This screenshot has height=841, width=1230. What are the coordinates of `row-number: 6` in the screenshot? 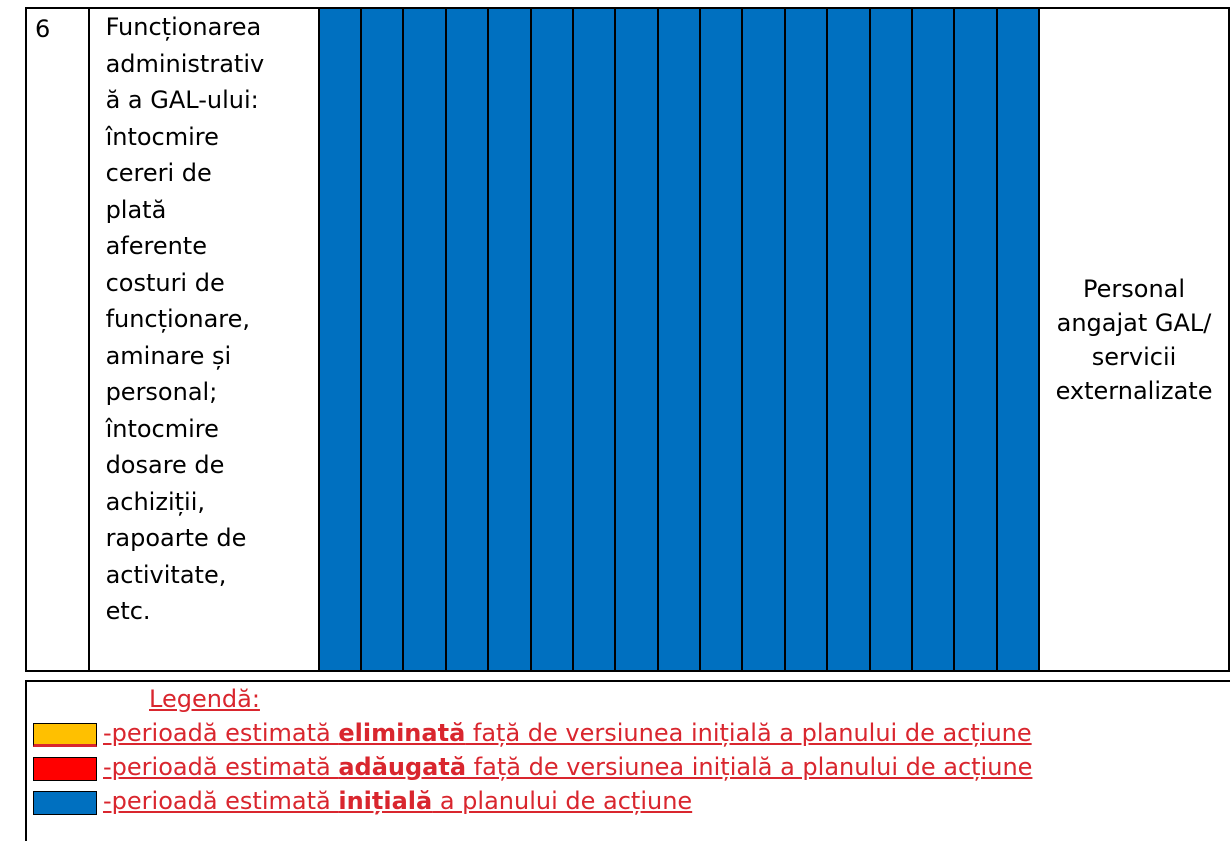 It's located at (57, 339).